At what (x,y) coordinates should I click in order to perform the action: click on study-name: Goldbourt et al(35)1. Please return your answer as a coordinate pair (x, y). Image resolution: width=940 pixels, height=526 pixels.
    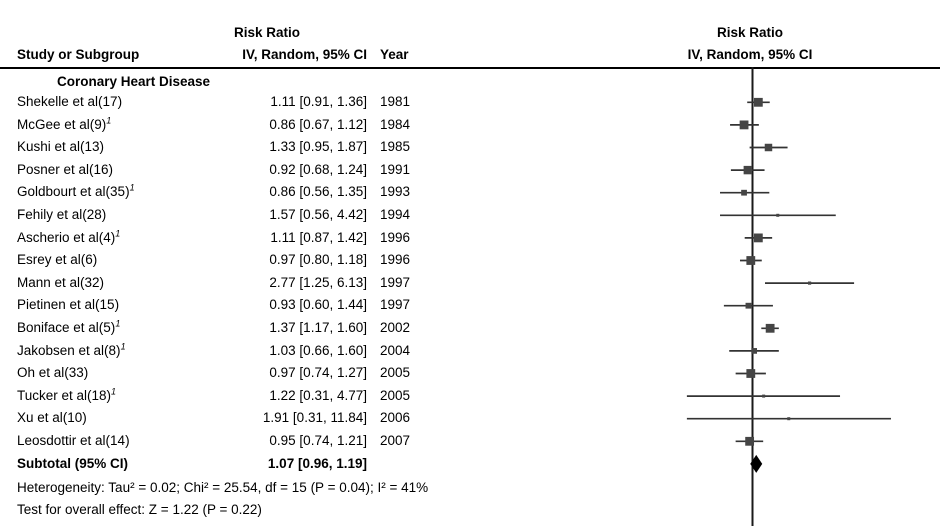
    Looking at the image, I should click on (76, 191).